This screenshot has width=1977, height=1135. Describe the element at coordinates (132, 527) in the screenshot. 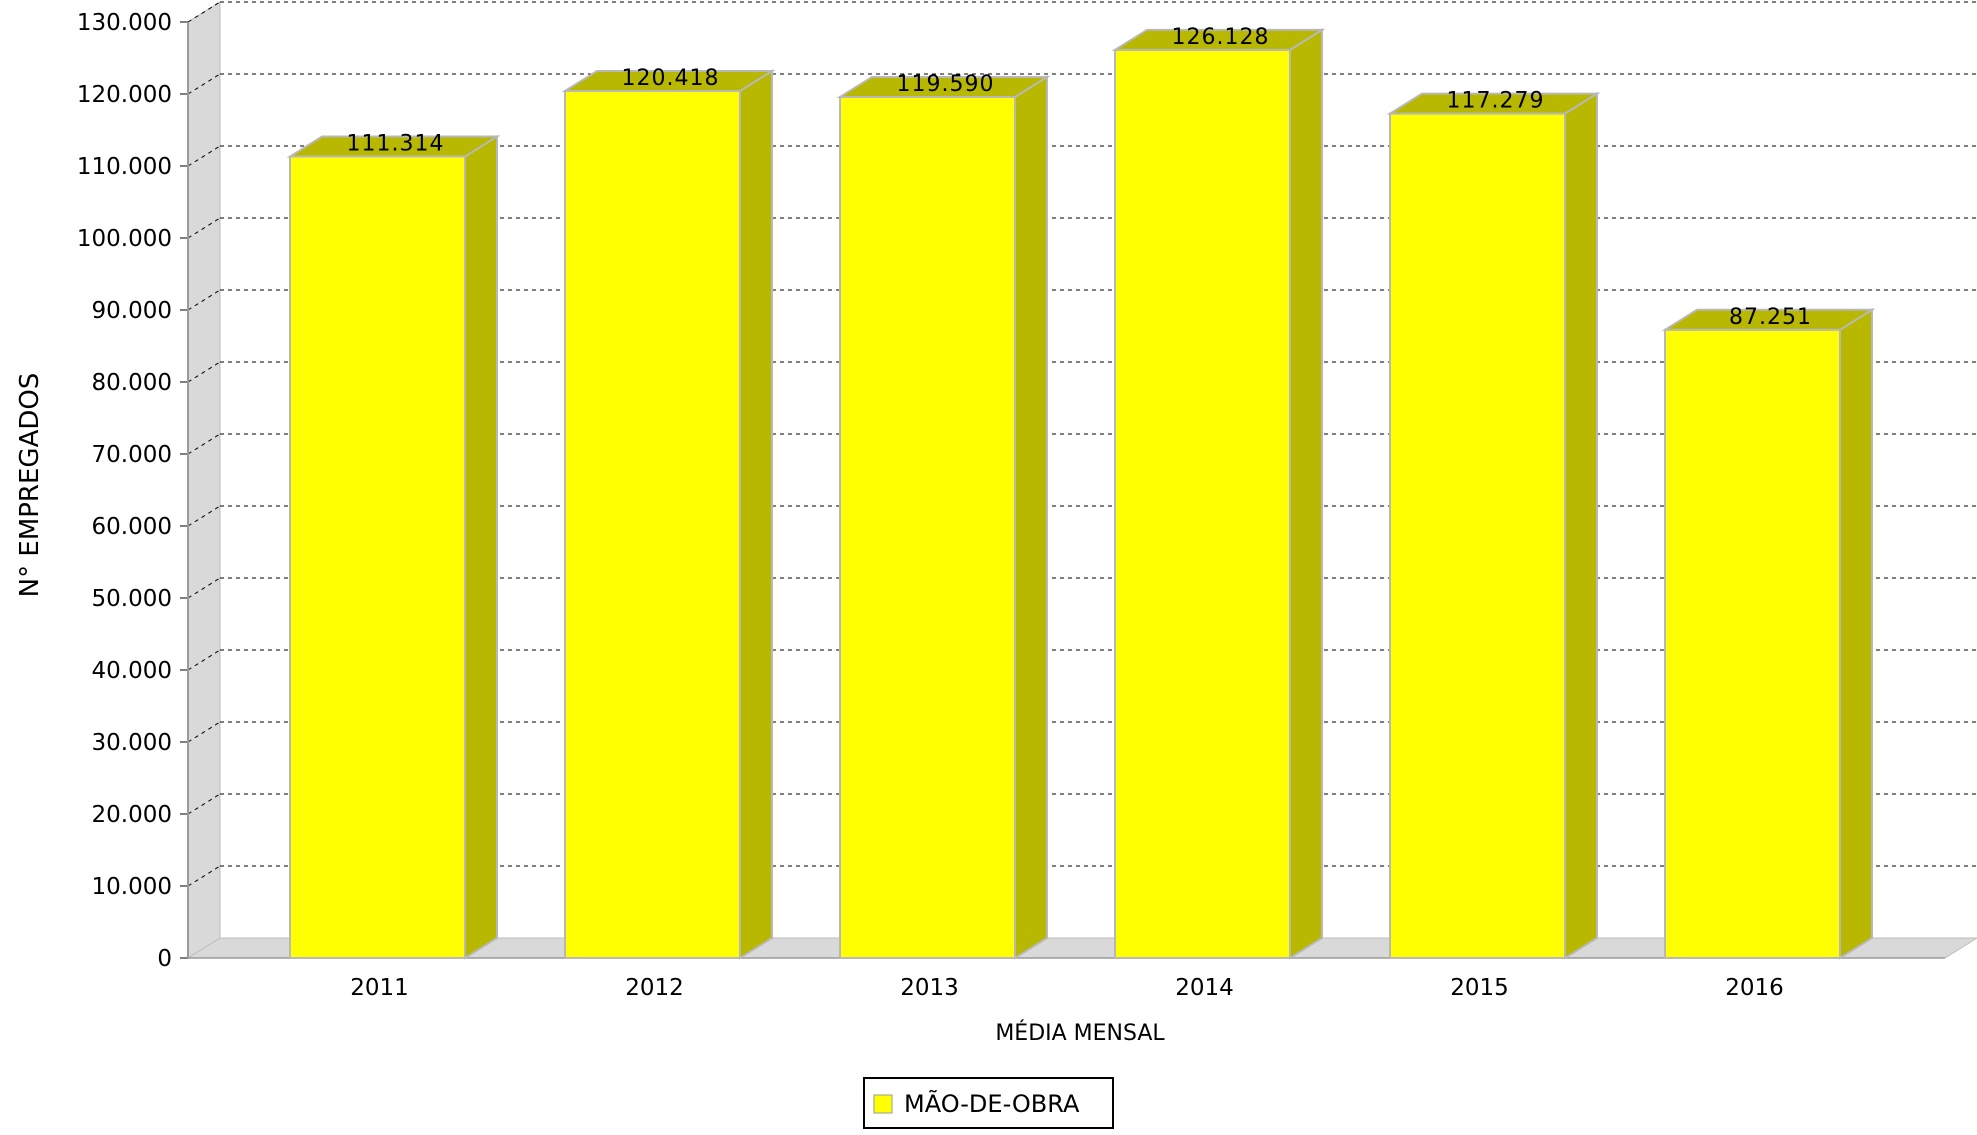

I see `y-tick-label: 60.000` at that location.